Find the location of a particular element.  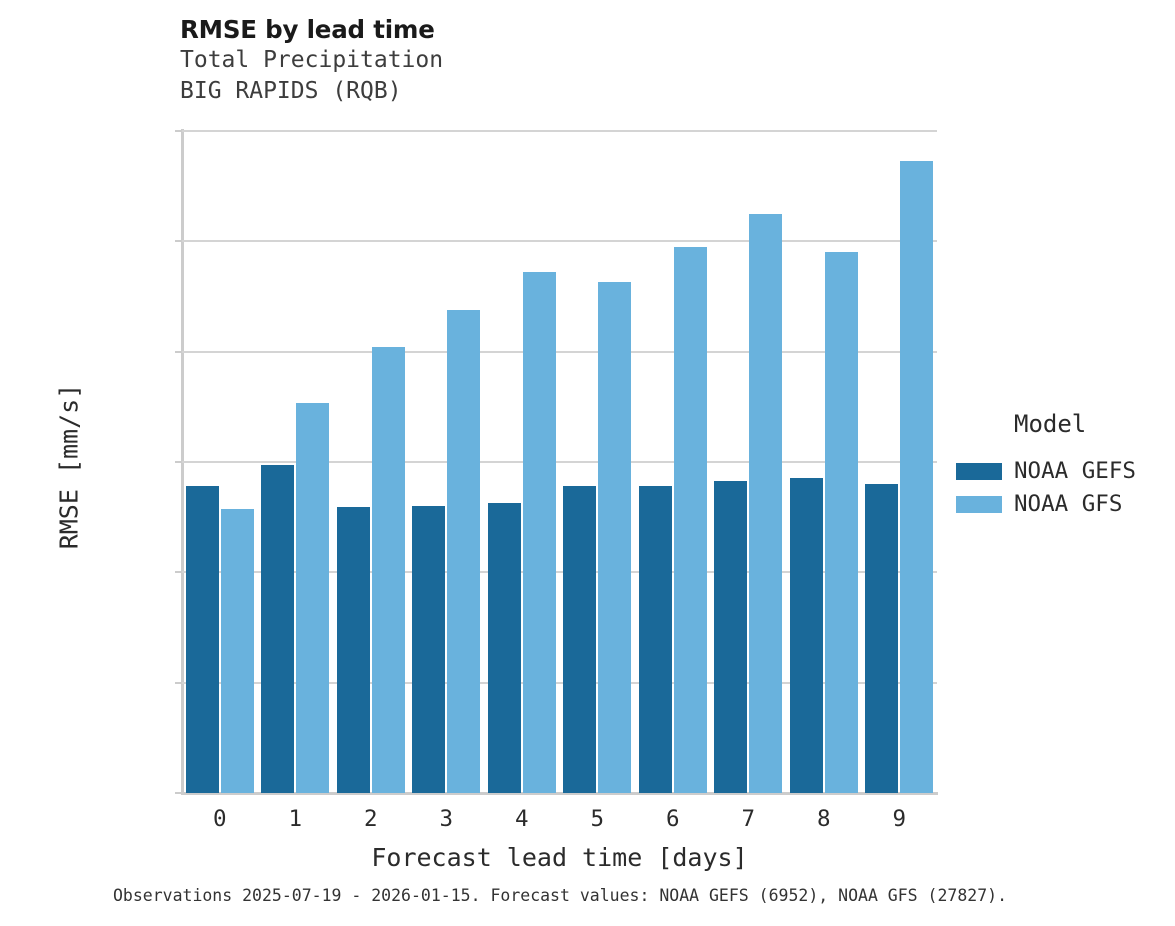

x-tick-label: 0 is located at coordinates (219, 819).